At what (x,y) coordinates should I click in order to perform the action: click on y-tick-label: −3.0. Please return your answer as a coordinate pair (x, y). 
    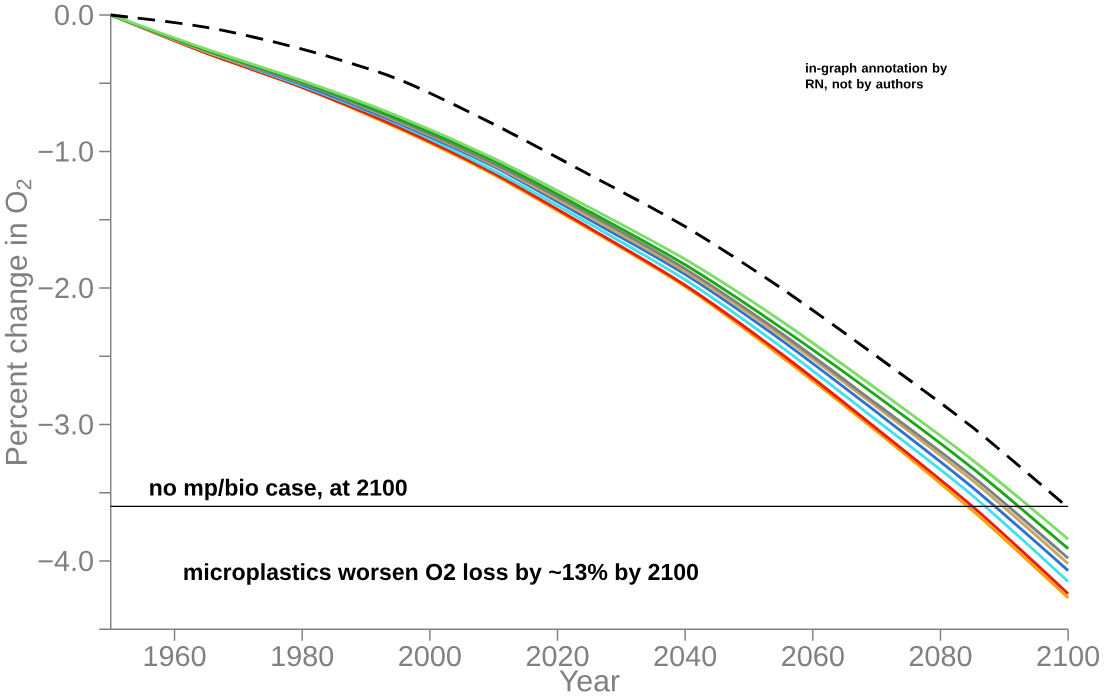
    Looking at the image, I should click on (65, 424).